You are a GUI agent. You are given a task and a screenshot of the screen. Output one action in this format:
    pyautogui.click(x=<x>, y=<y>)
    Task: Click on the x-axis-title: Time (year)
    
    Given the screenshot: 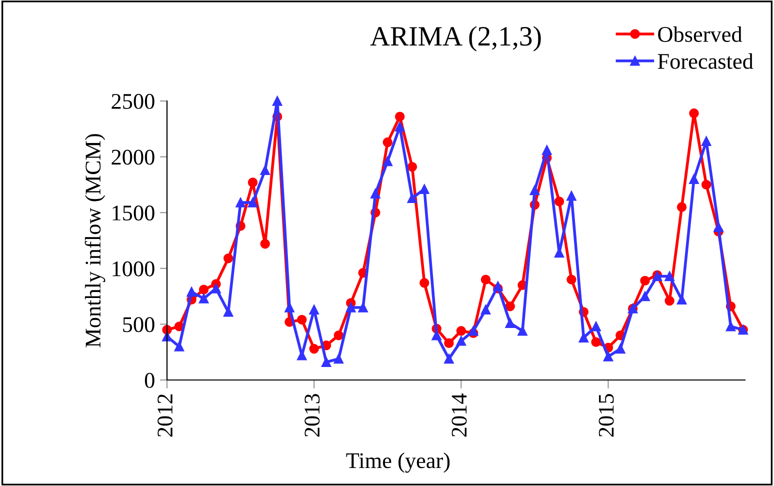 What is the action you would take?
    pyautogui.click(x=398, y=462)
    